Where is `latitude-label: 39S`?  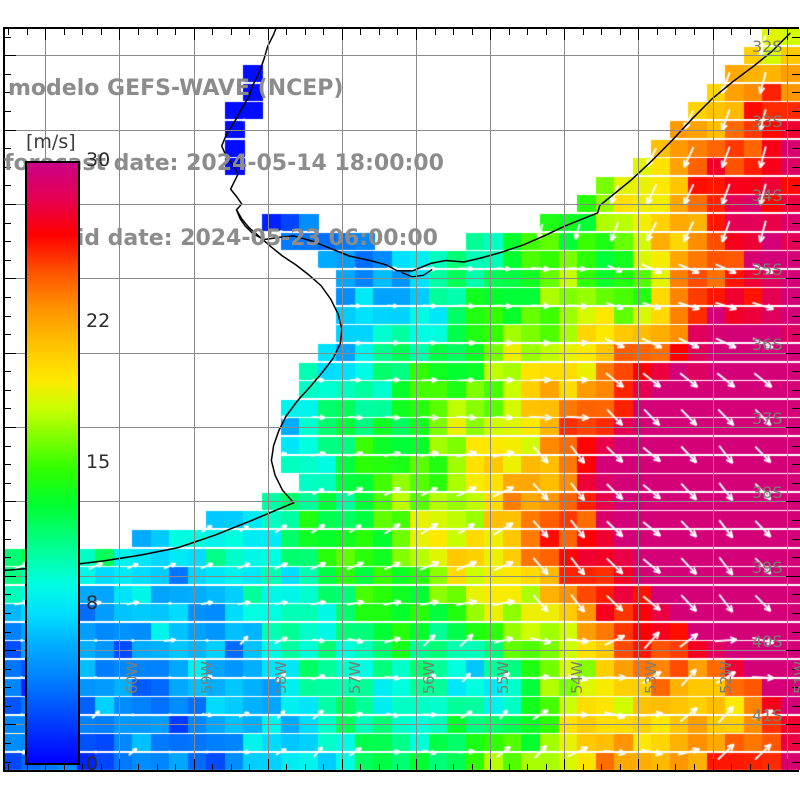
latitude-label: 39S is located at coordinates (767, 567).